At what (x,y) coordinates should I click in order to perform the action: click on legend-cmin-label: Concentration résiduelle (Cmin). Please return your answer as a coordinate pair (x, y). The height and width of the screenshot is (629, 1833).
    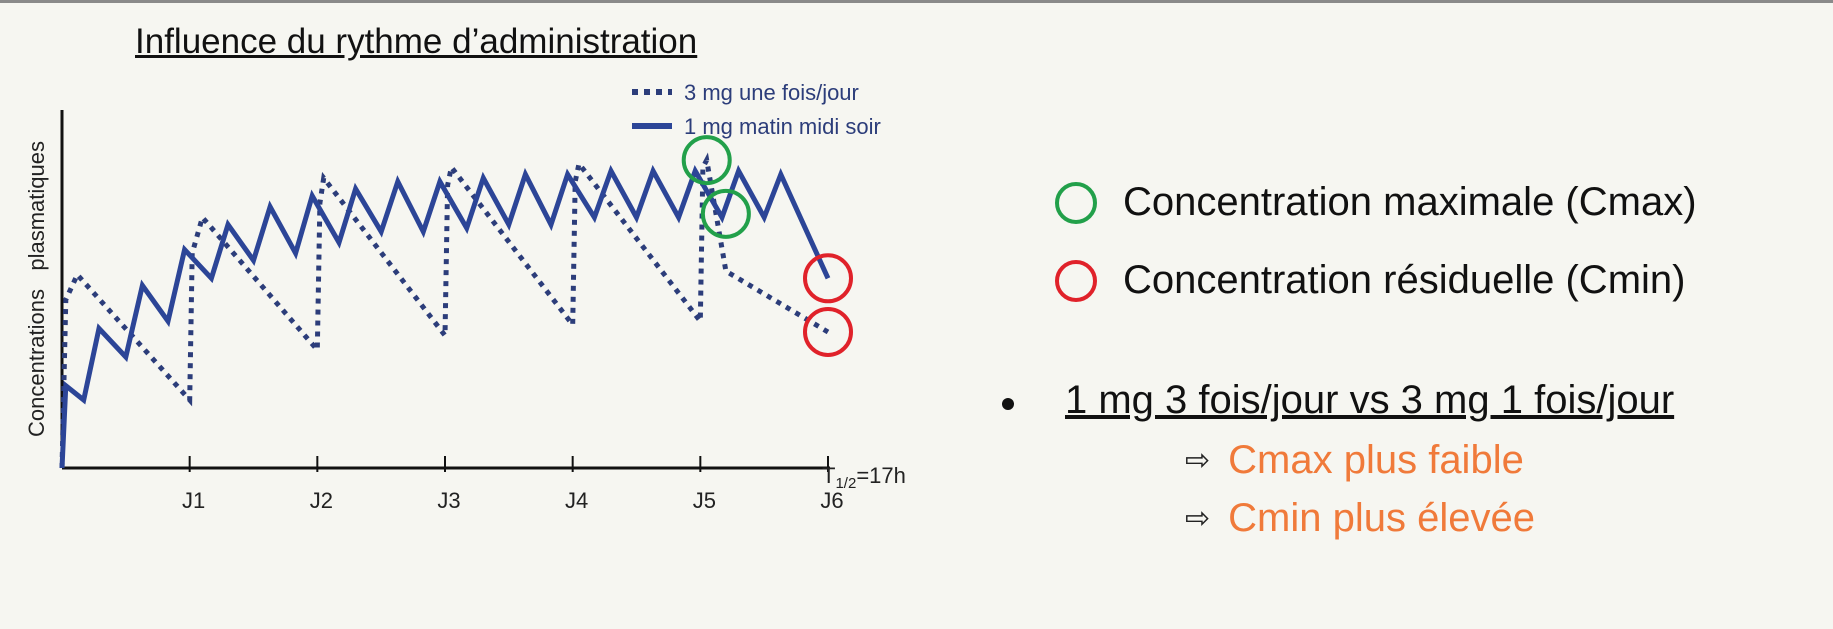
    Looking at the image, I should click on (1404, 280).